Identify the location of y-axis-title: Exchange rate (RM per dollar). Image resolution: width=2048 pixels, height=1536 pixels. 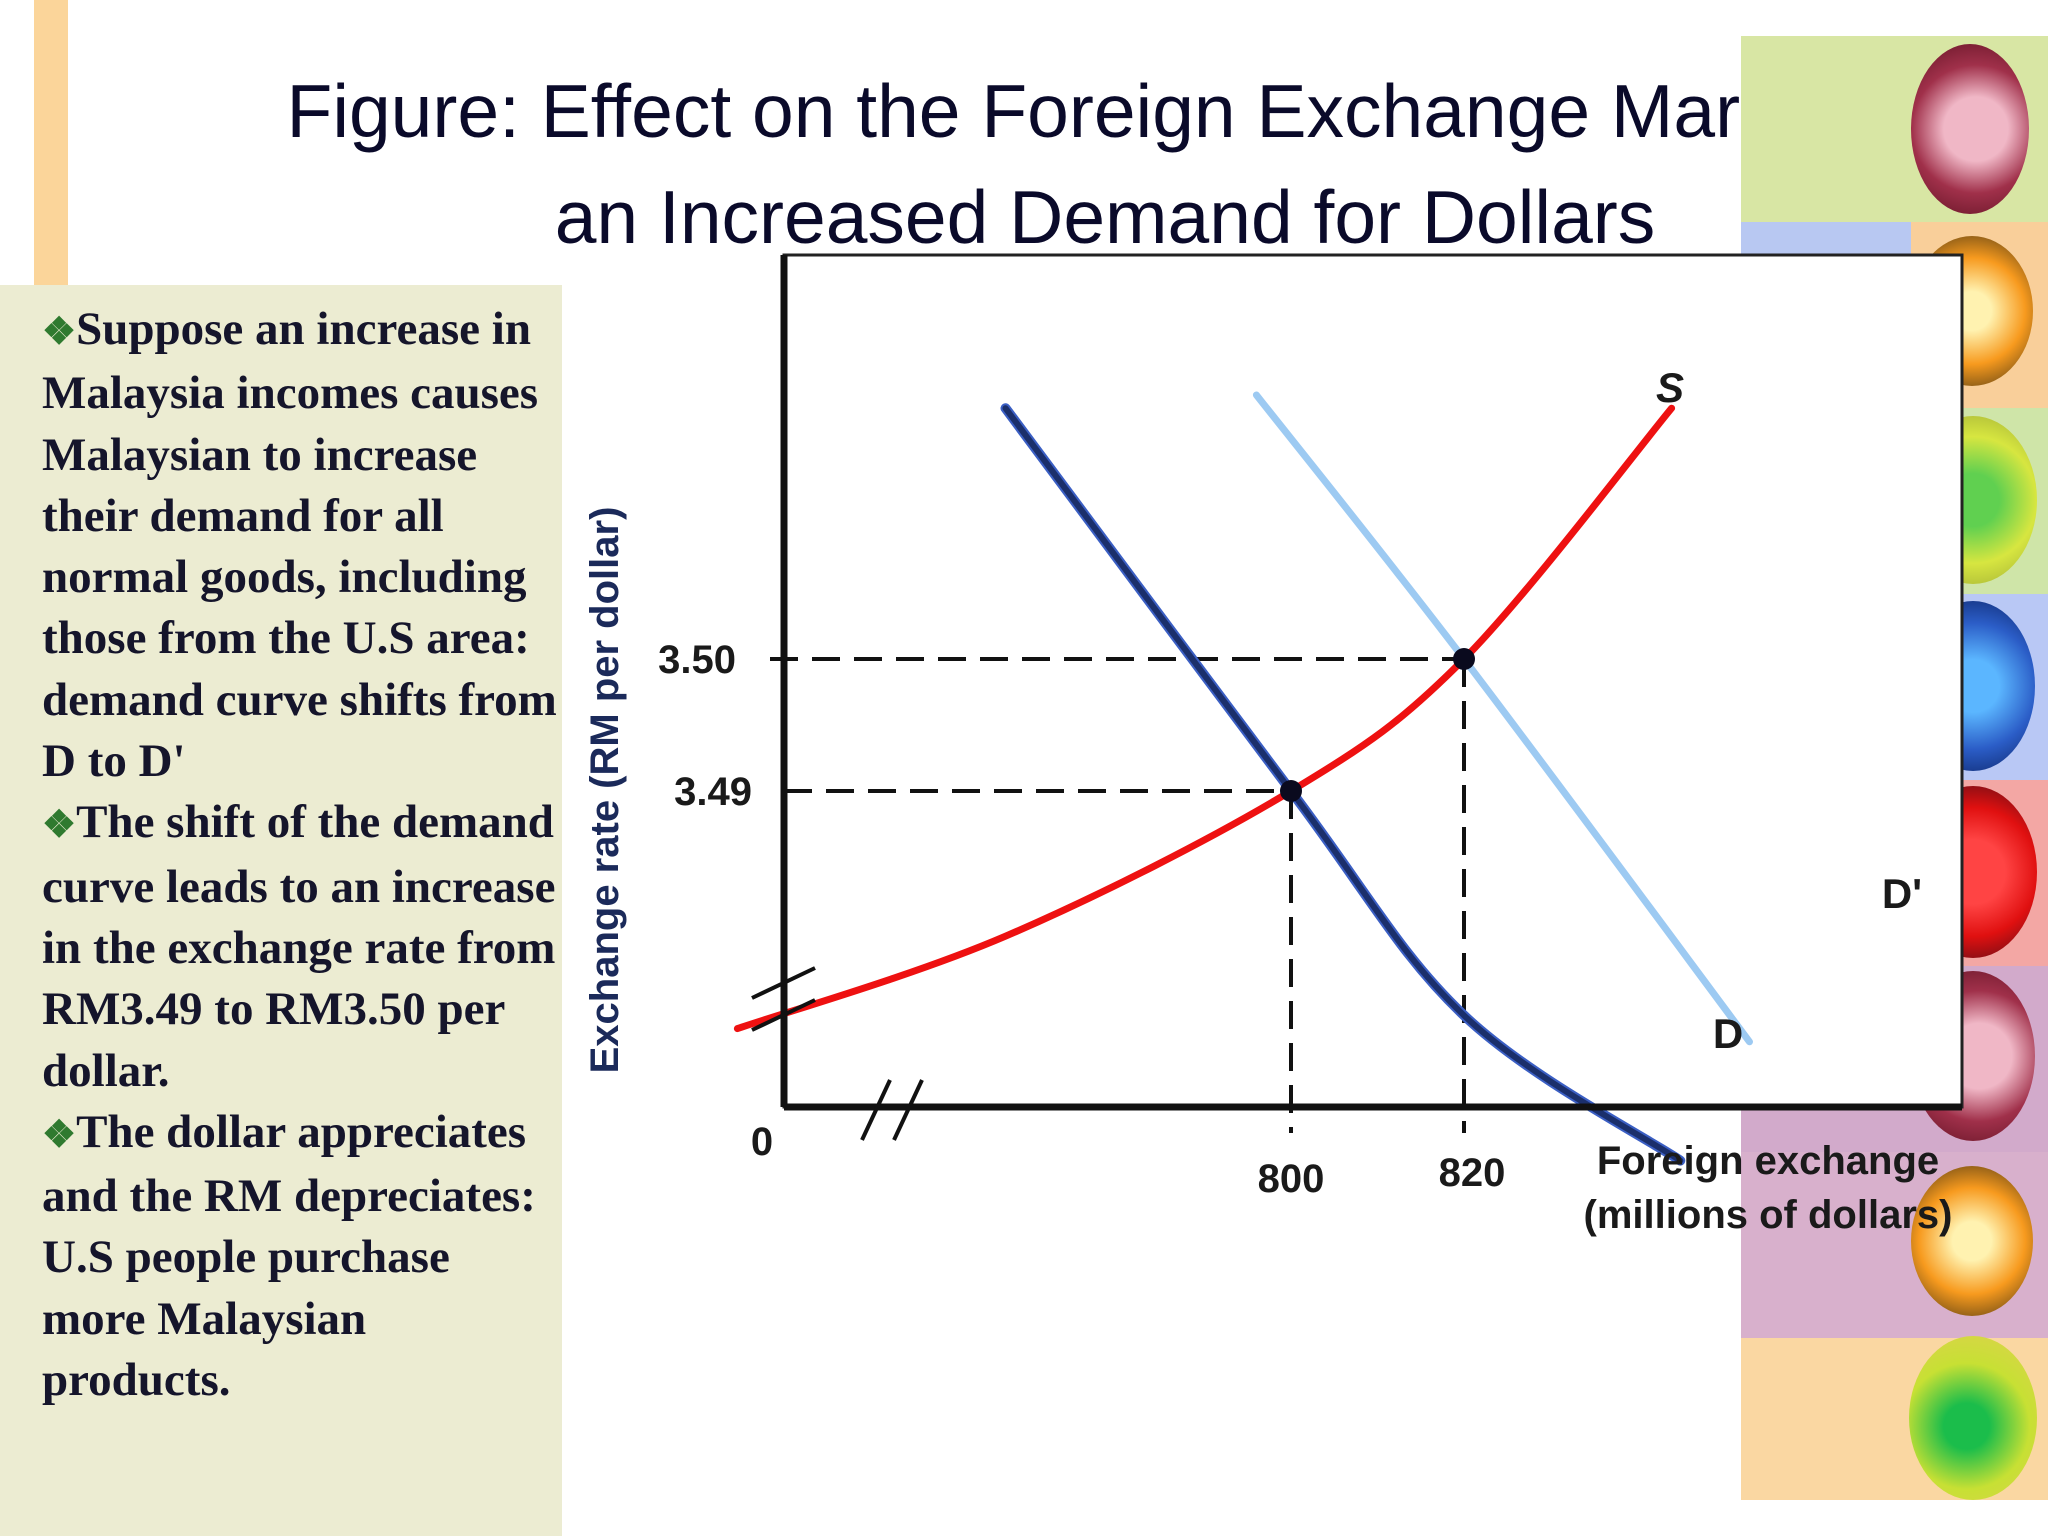
(605, 790).